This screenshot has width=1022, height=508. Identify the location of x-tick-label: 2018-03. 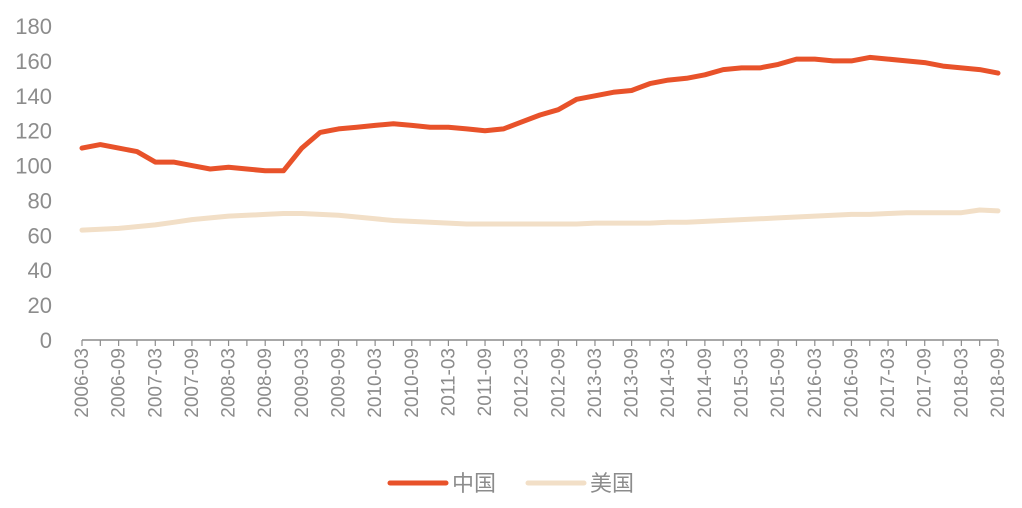
(961, 383).